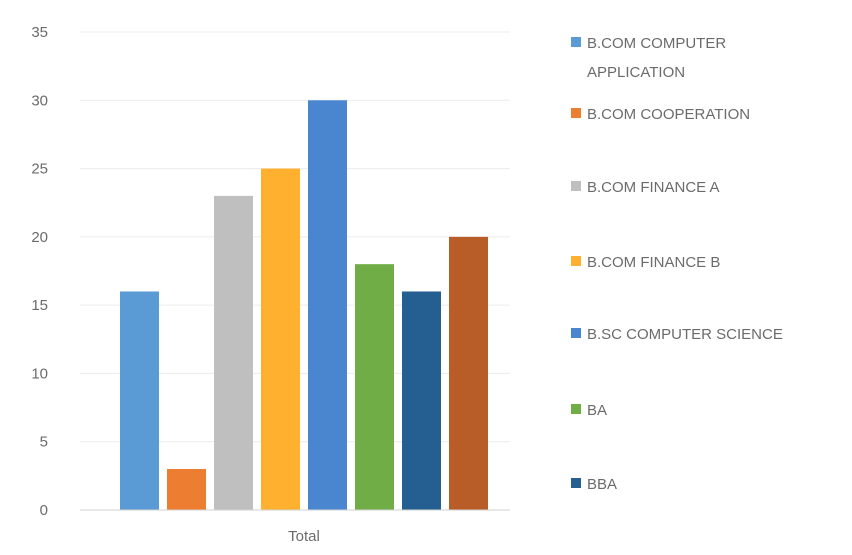 The height and width of the screenshot is (555, 852). I want to click on legend-label: B.COM FINANCE B, so click(653, 262).